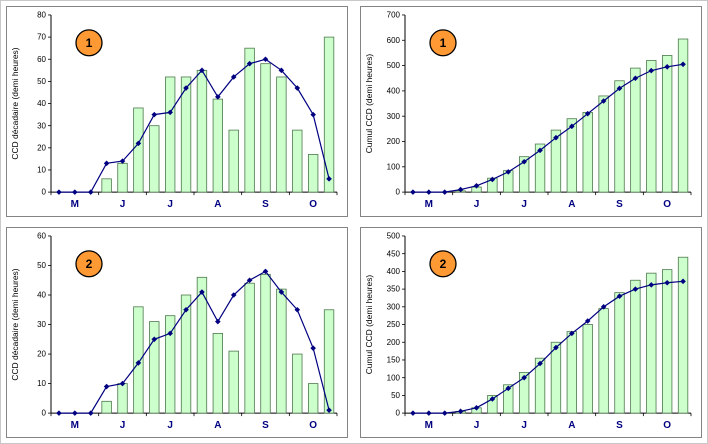 Image resolution: width=708 pixels, height=444 pixels. I want to click on y-tick-label: 450, so click(394, 253).